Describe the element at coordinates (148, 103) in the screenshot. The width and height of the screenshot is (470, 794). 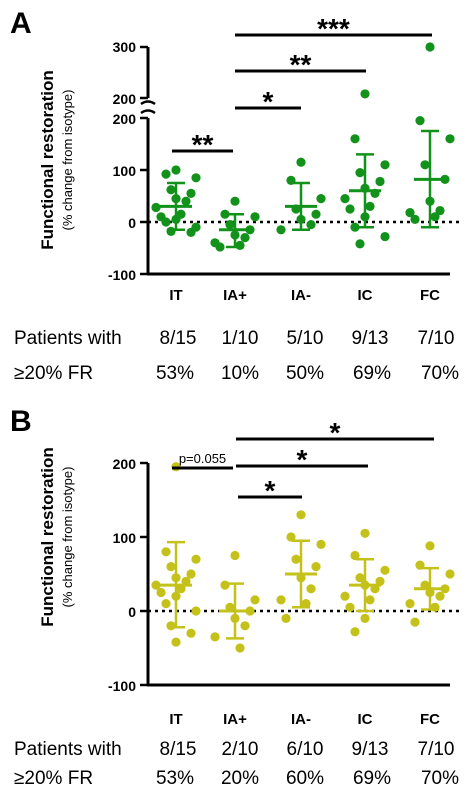
I see `panel-a-axis-break-top` at that location.